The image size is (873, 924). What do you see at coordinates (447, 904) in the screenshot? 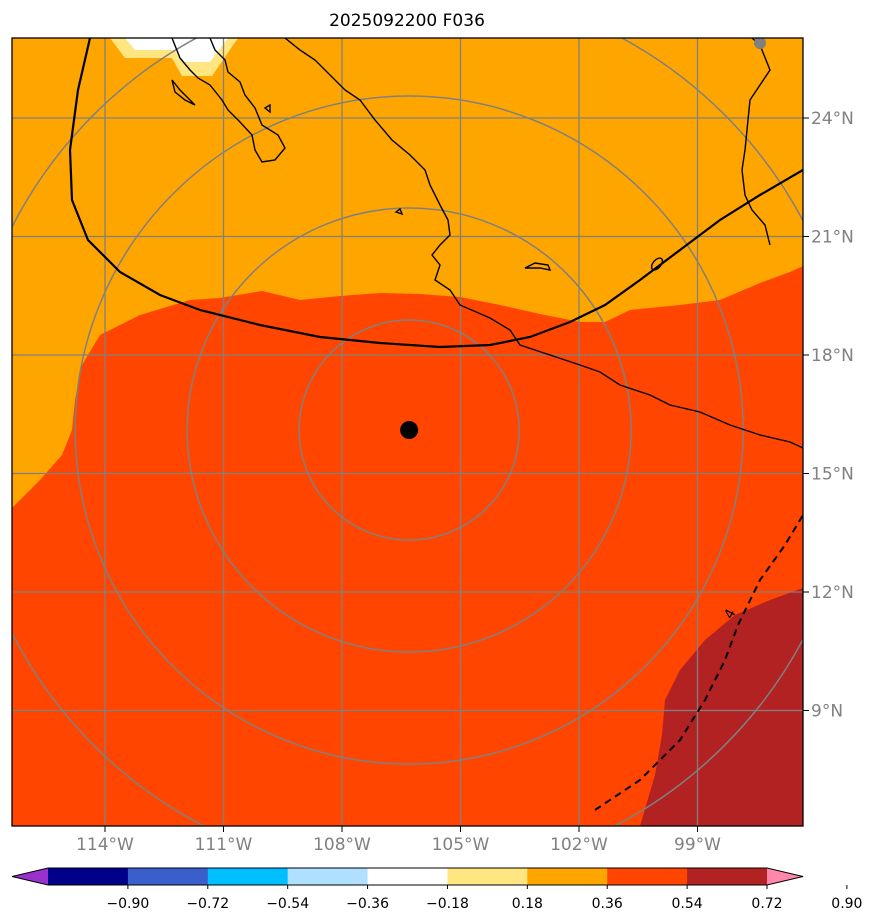
I see `colorbar-tick-label: −0.18` at bounding box center [447, 904].